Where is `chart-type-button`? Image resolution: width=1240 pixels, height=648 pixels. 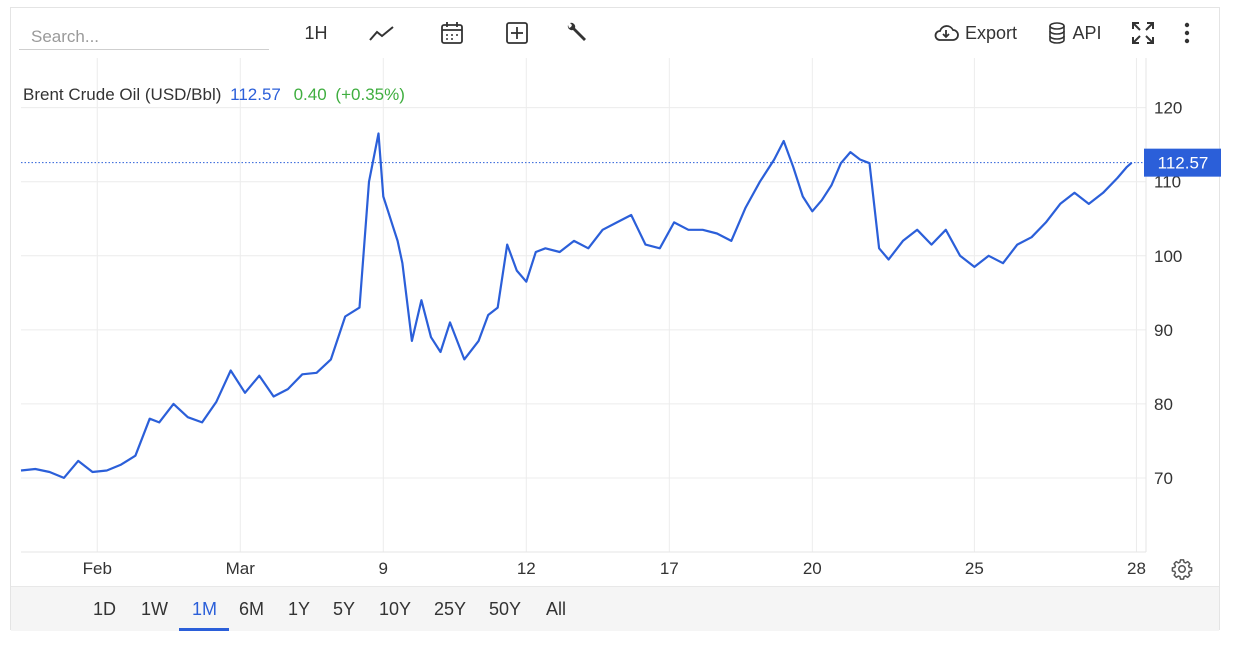 chart-type-button is located at coordinates (382, 33).